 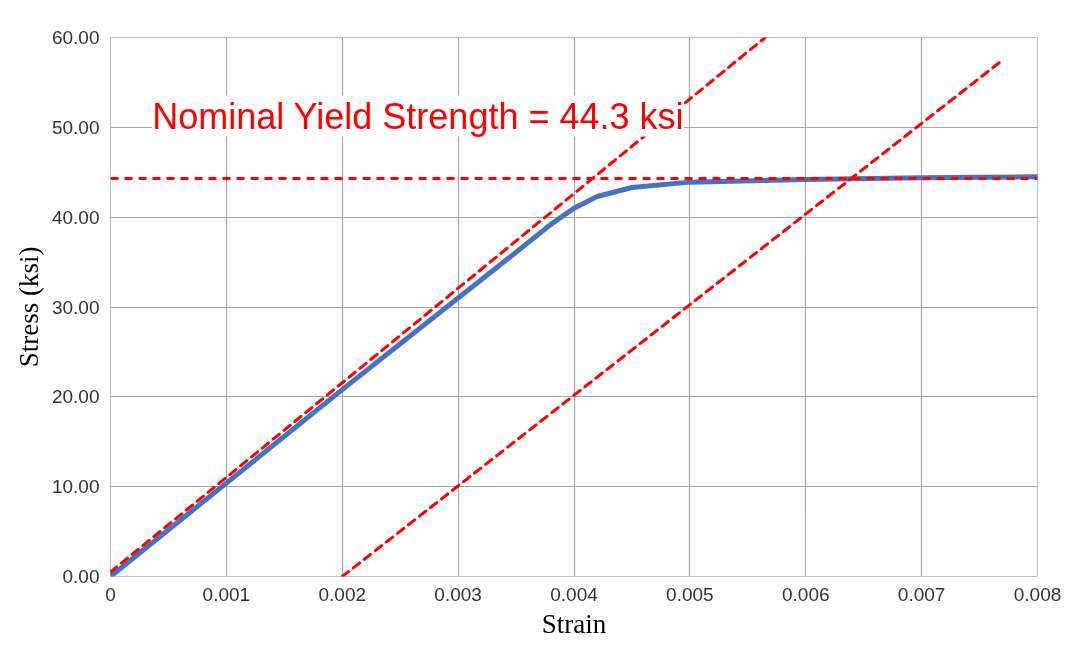 What do you see at coordinates (75, 307) in the screenshot?
I see `y-tick-label: 30.00` at bounding box center [75, 307].